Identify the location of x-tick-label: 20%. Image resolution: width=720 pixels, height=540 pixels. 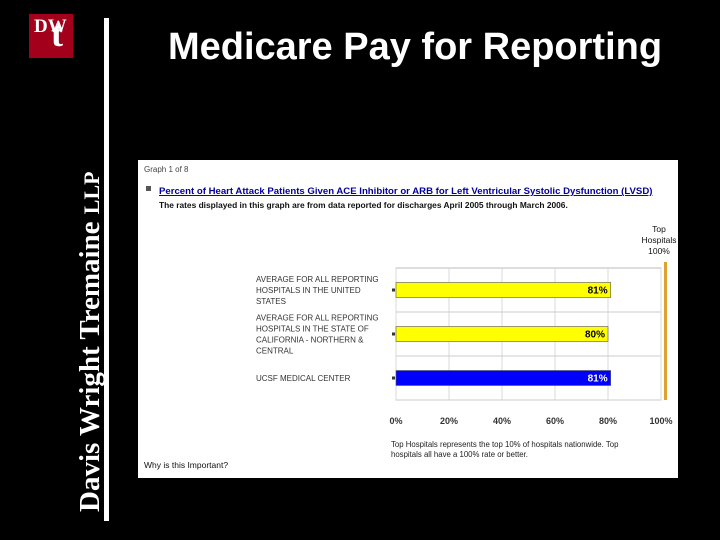
(449, 421).